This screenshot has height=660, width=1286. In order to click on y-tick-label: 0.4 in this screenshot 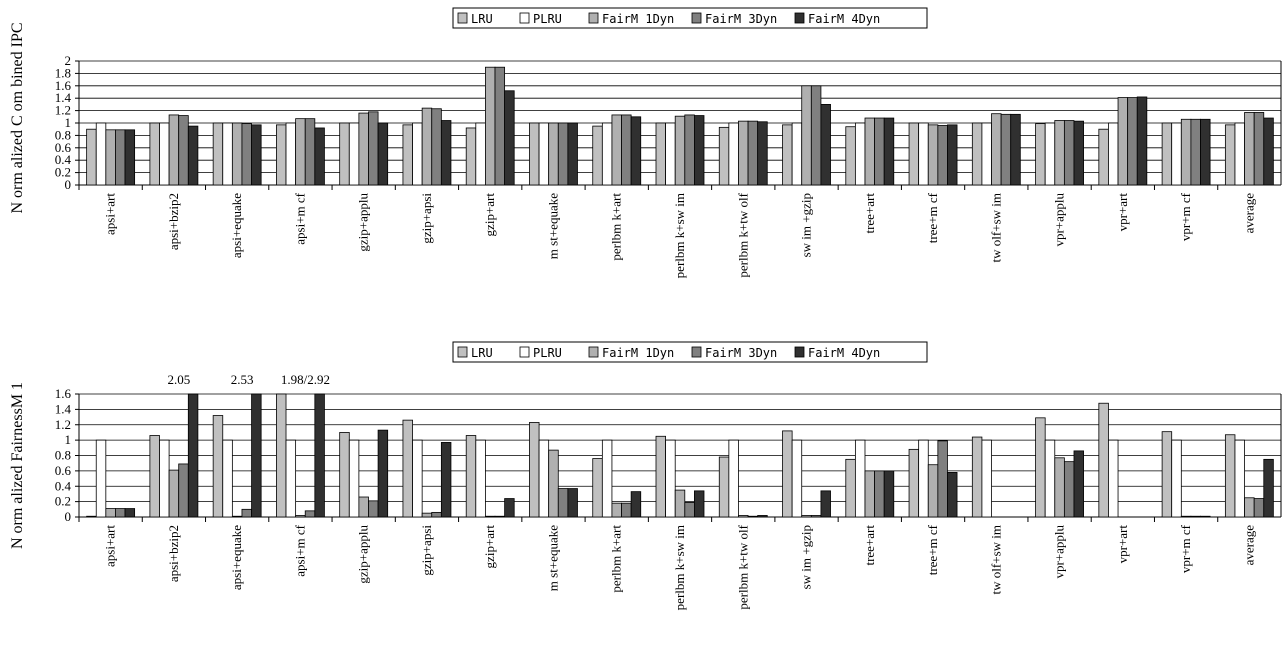, I will do `click(63, 159)`.